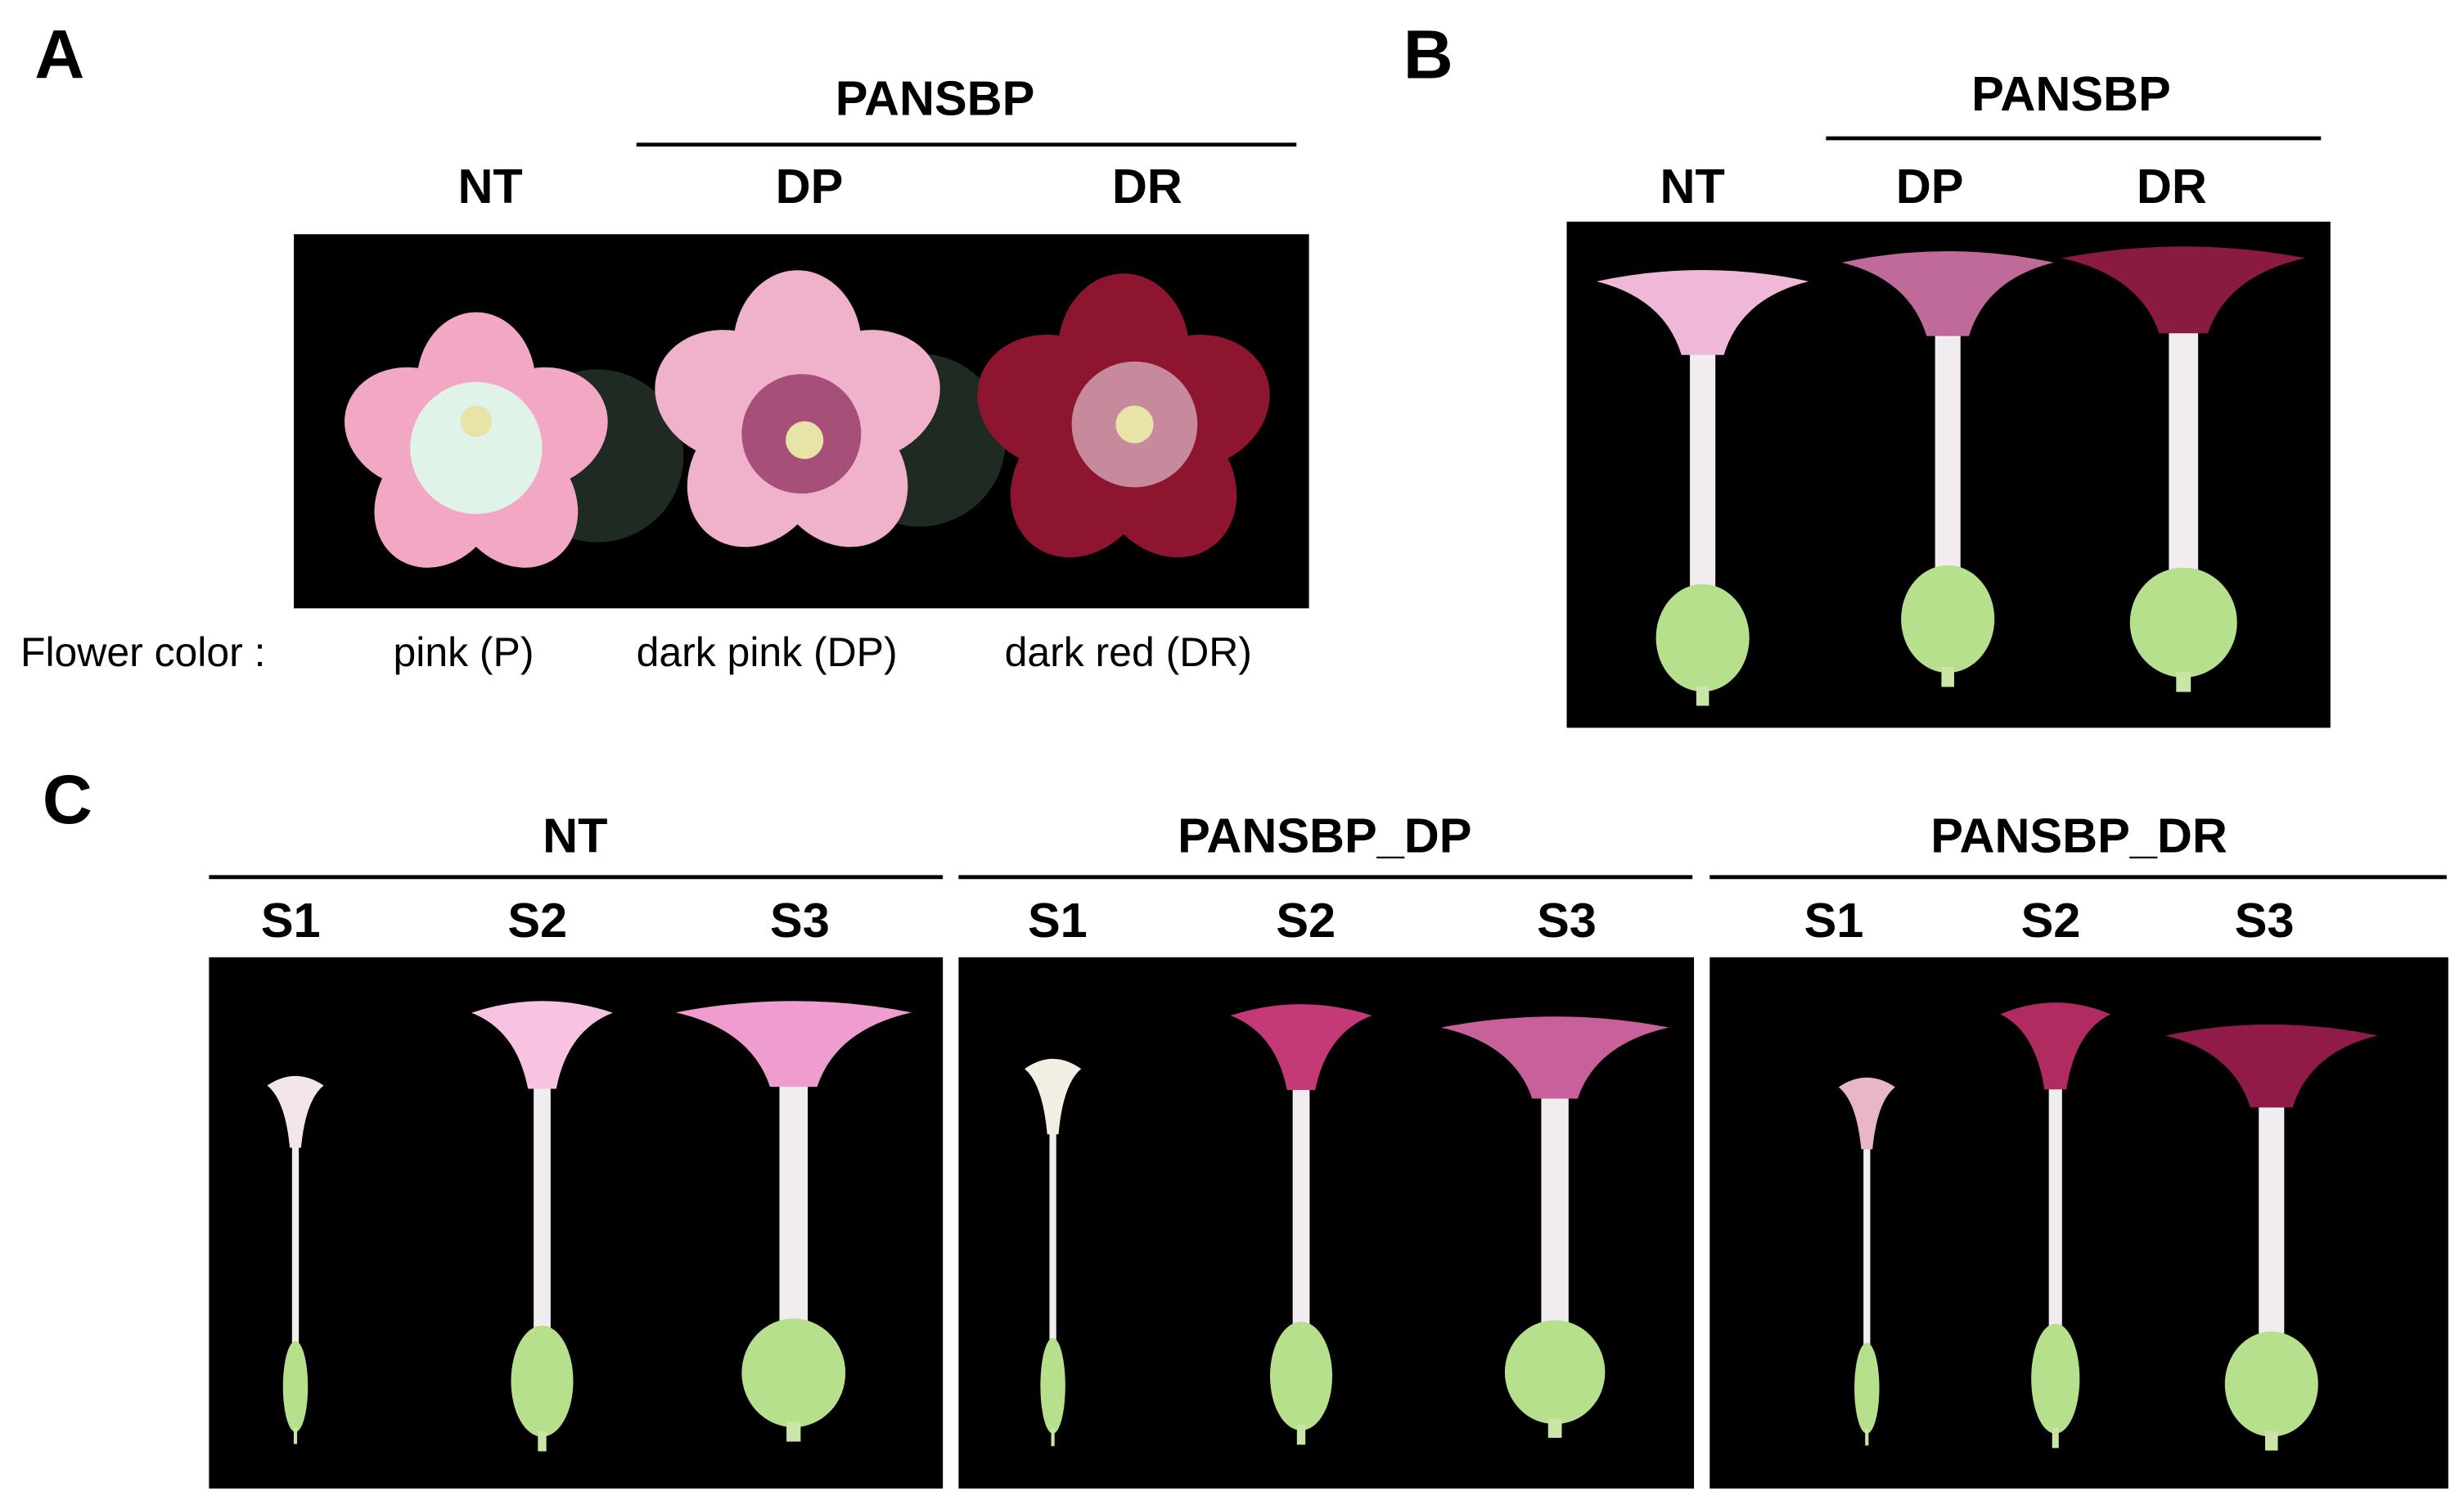  Describe the element at coordinates (808, 432) in the screenshot. I see `flower-photo` at that location.